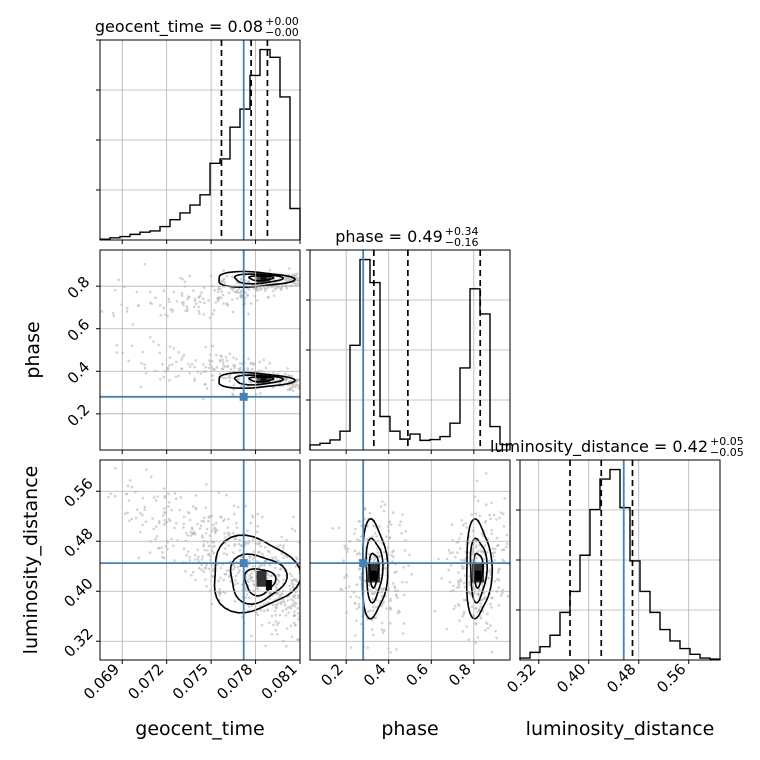  What do you see at coordinates (78, 592) in the screenshot?
I see `y-tick-label: 0.40` at bounding box center [78, 592].